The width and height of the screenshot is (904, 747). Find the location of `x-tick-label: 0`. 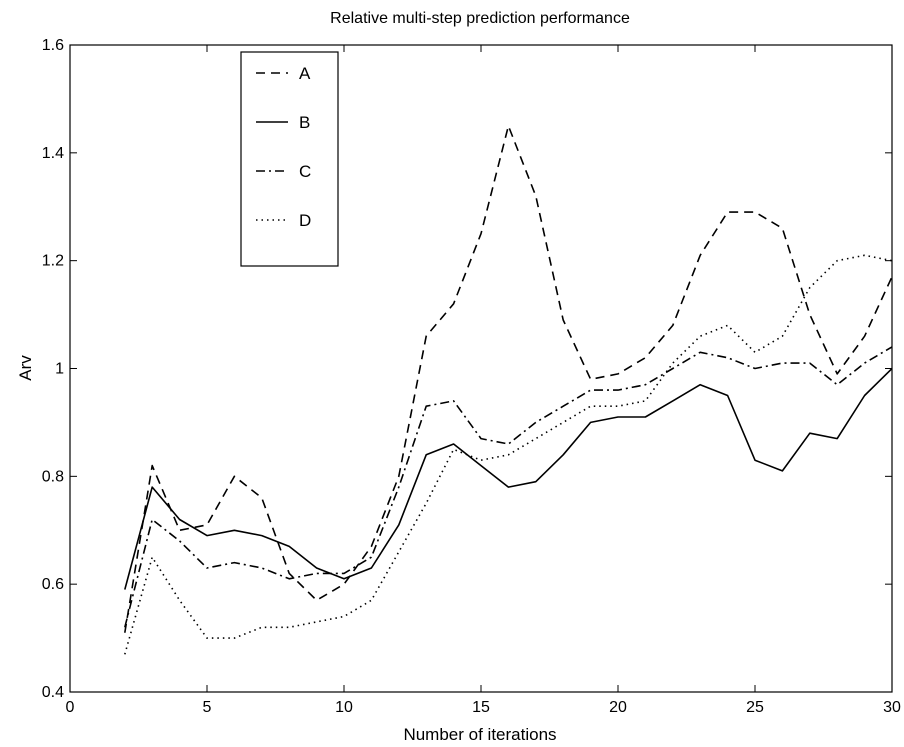

x-tick-label: 0 is located at coordinates (70, 707).